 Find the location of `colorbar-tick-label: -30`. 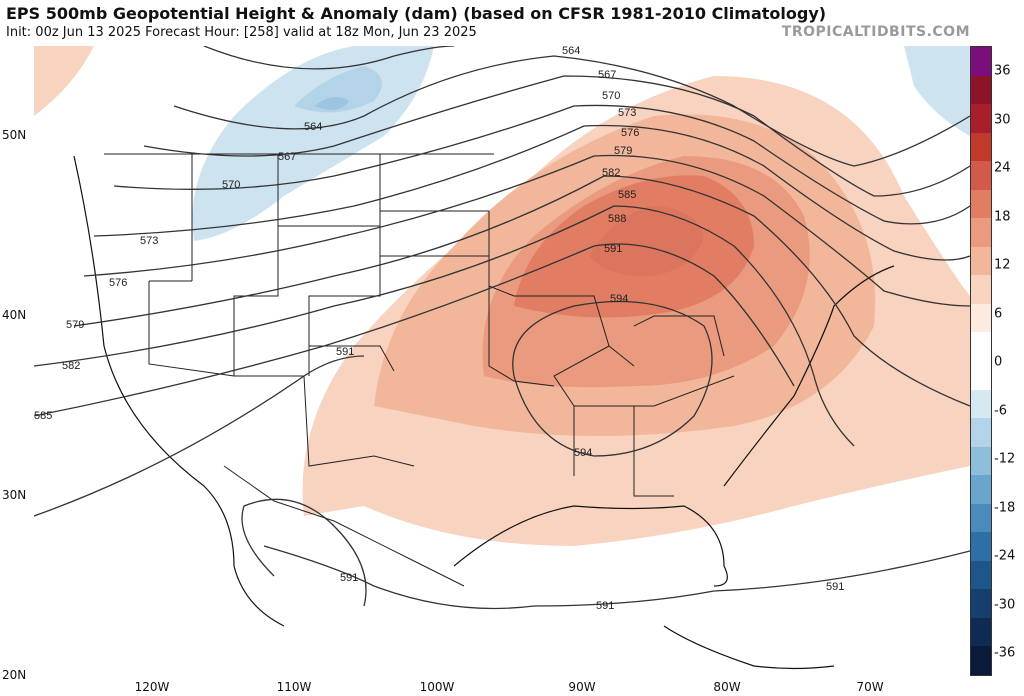

colorbar-tick-label: -30 is located at coordinates (1005, 604).